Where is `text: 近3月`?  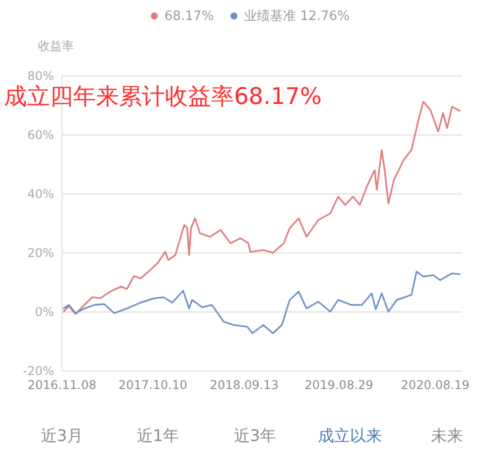
text: 近3月 is located at coordinates (62, 435).